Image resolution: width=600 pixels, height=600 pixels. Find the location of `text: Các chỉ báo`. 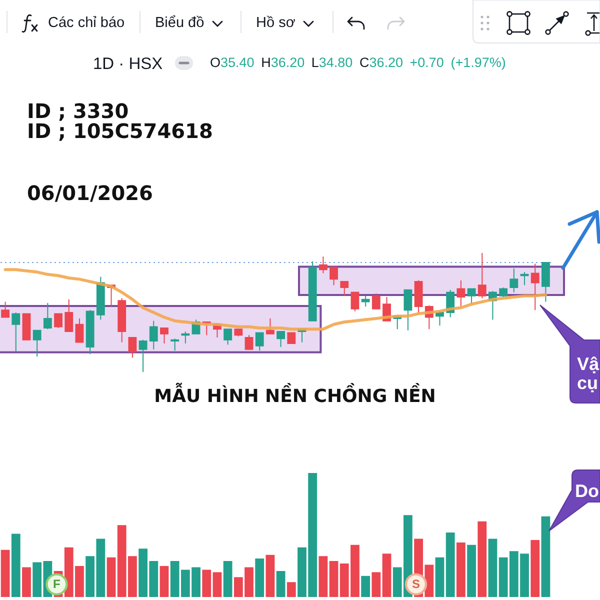

text: Các chỉ báo is located at coordinates (86, 22).